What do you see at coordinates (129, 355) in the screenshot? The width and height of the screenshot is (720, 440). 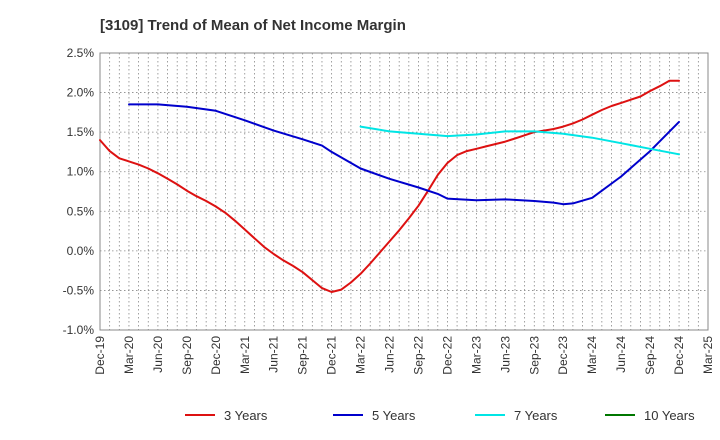 I see `x-tick-label: Mar-20` at bounding box center [129, 355].